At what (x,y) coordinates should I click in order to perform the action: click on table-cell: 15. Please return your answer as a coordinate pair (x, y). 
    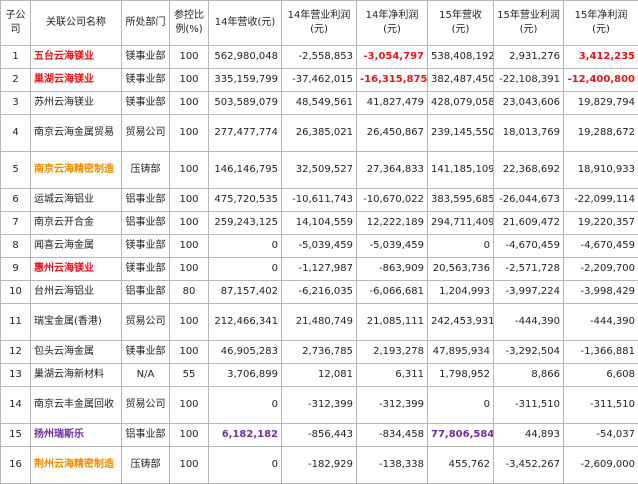
    Looking at the image, I should click on (16, 435).